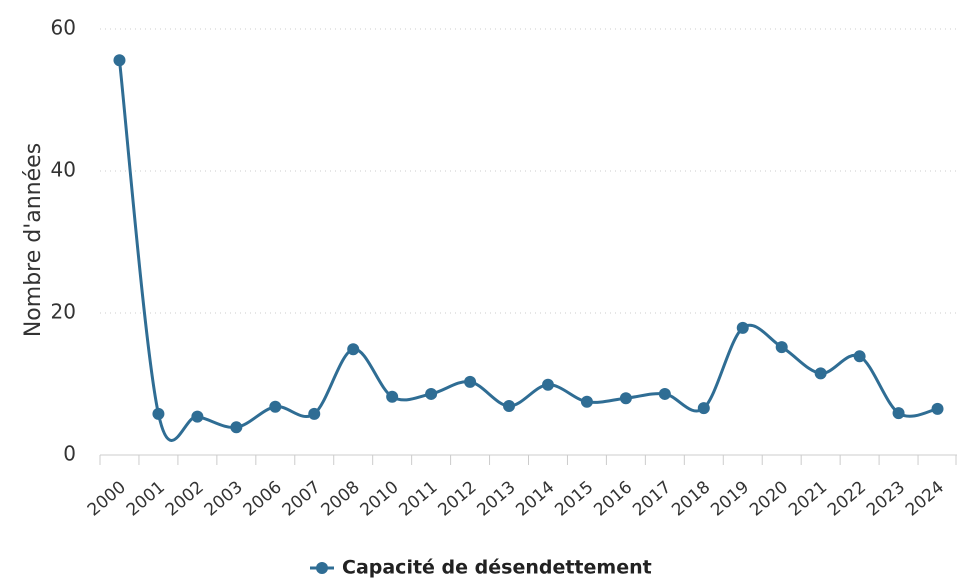 The height and width of the screenshot is (580, 957). Describe the element at coordinates (146, 498) in the screenshot. I see `x-tick-label: 2001` at that location.